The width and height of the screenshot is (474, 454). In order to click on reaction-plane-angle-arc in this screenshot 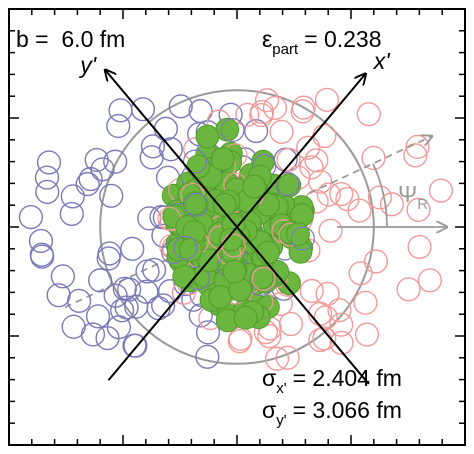, I will do `click(380, 195)`.